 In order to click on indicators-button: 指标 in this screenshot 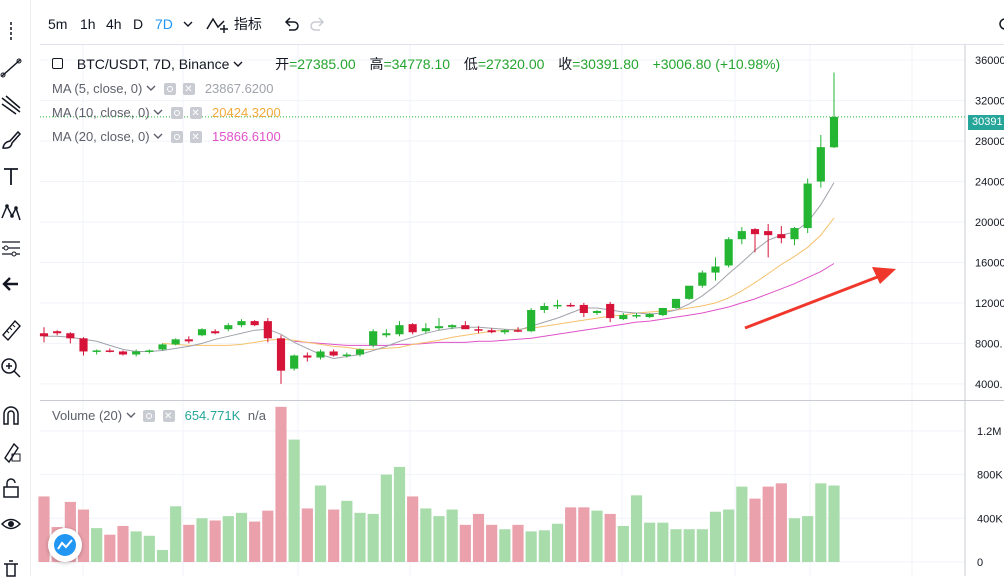, I will do `click(234, 24)`.